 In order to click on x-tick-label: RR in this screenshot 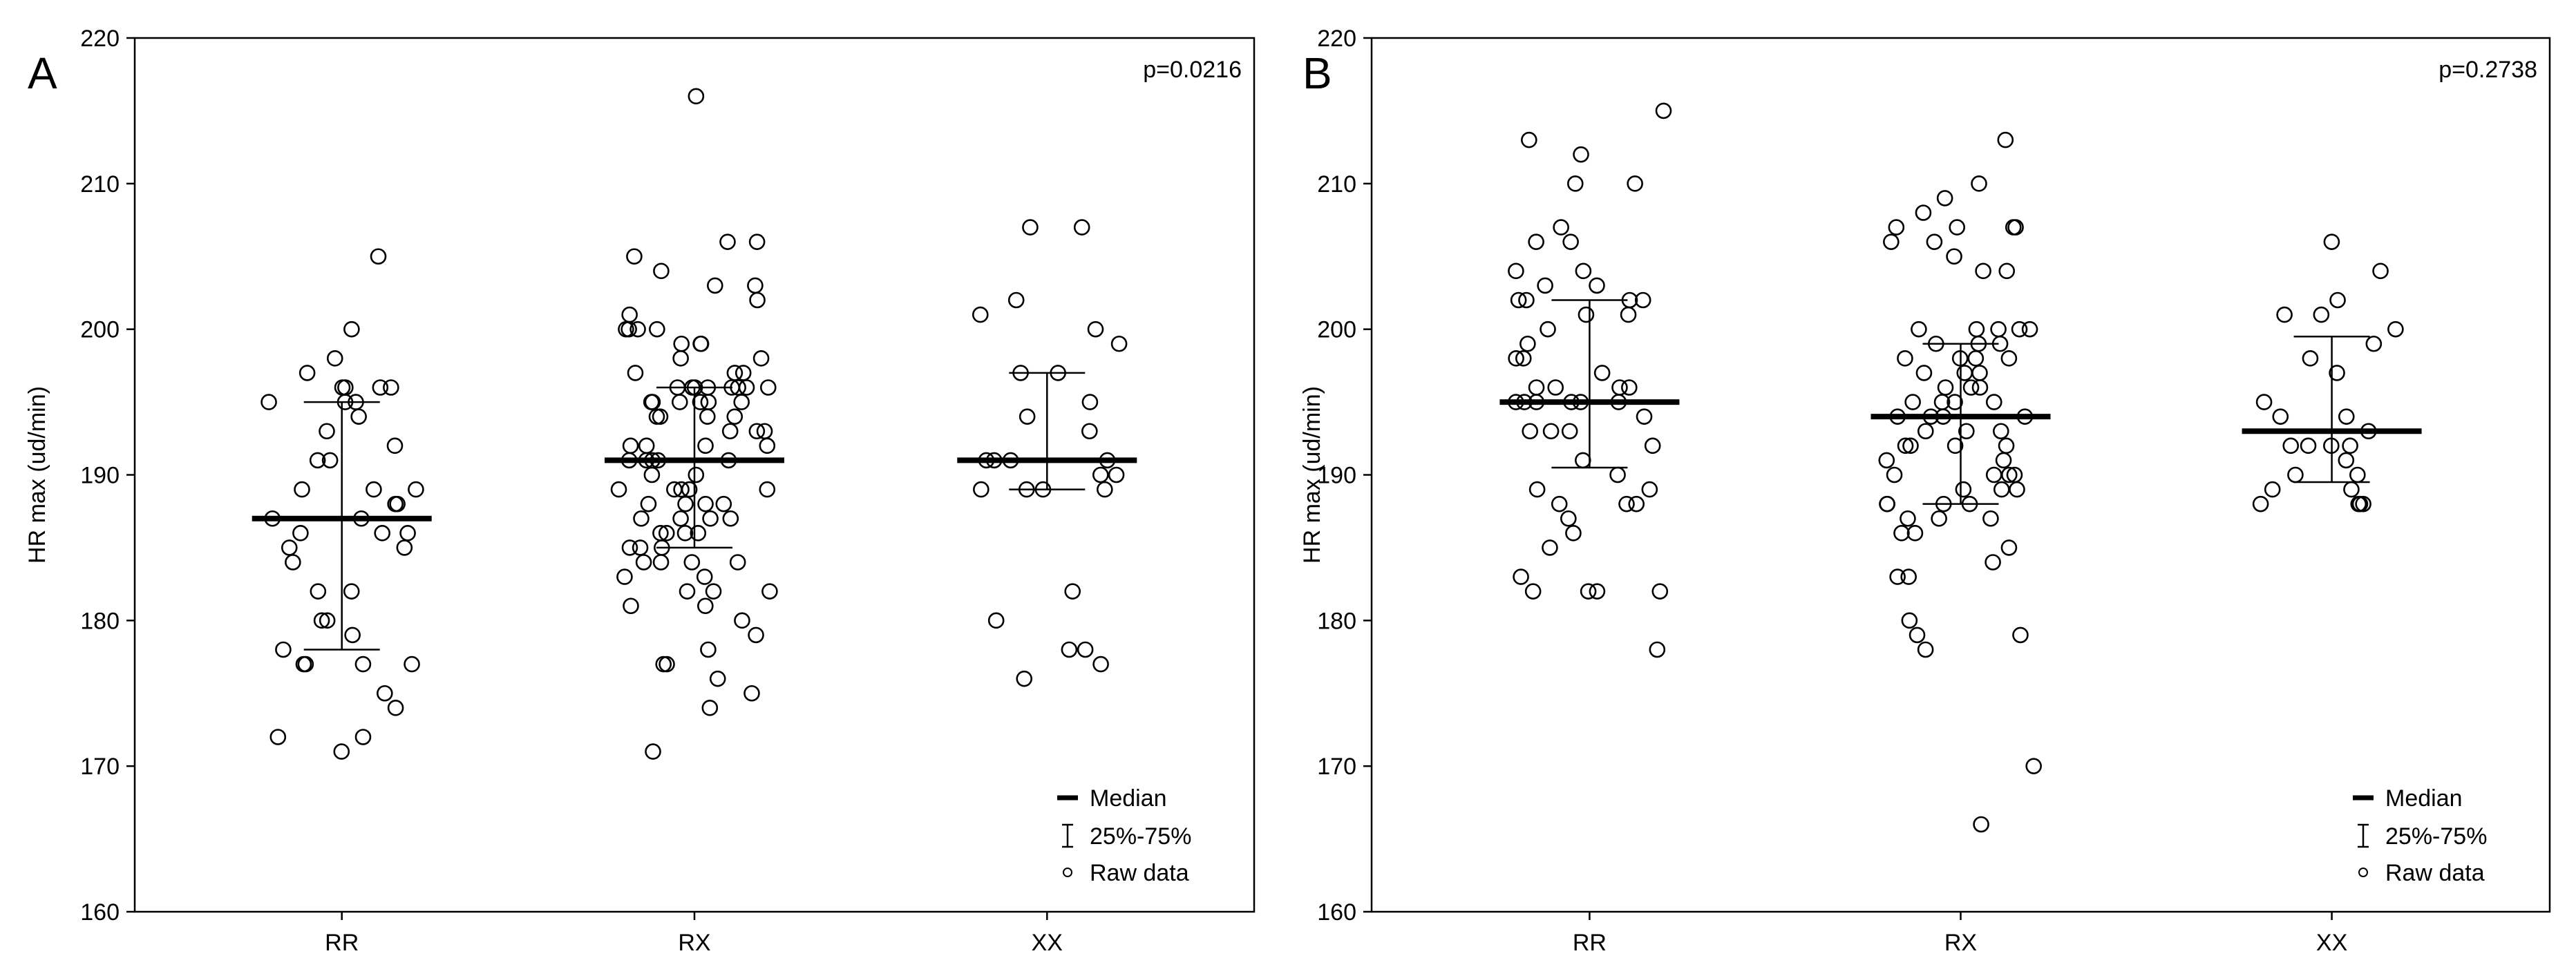, I will do `click(1590, 943)`.